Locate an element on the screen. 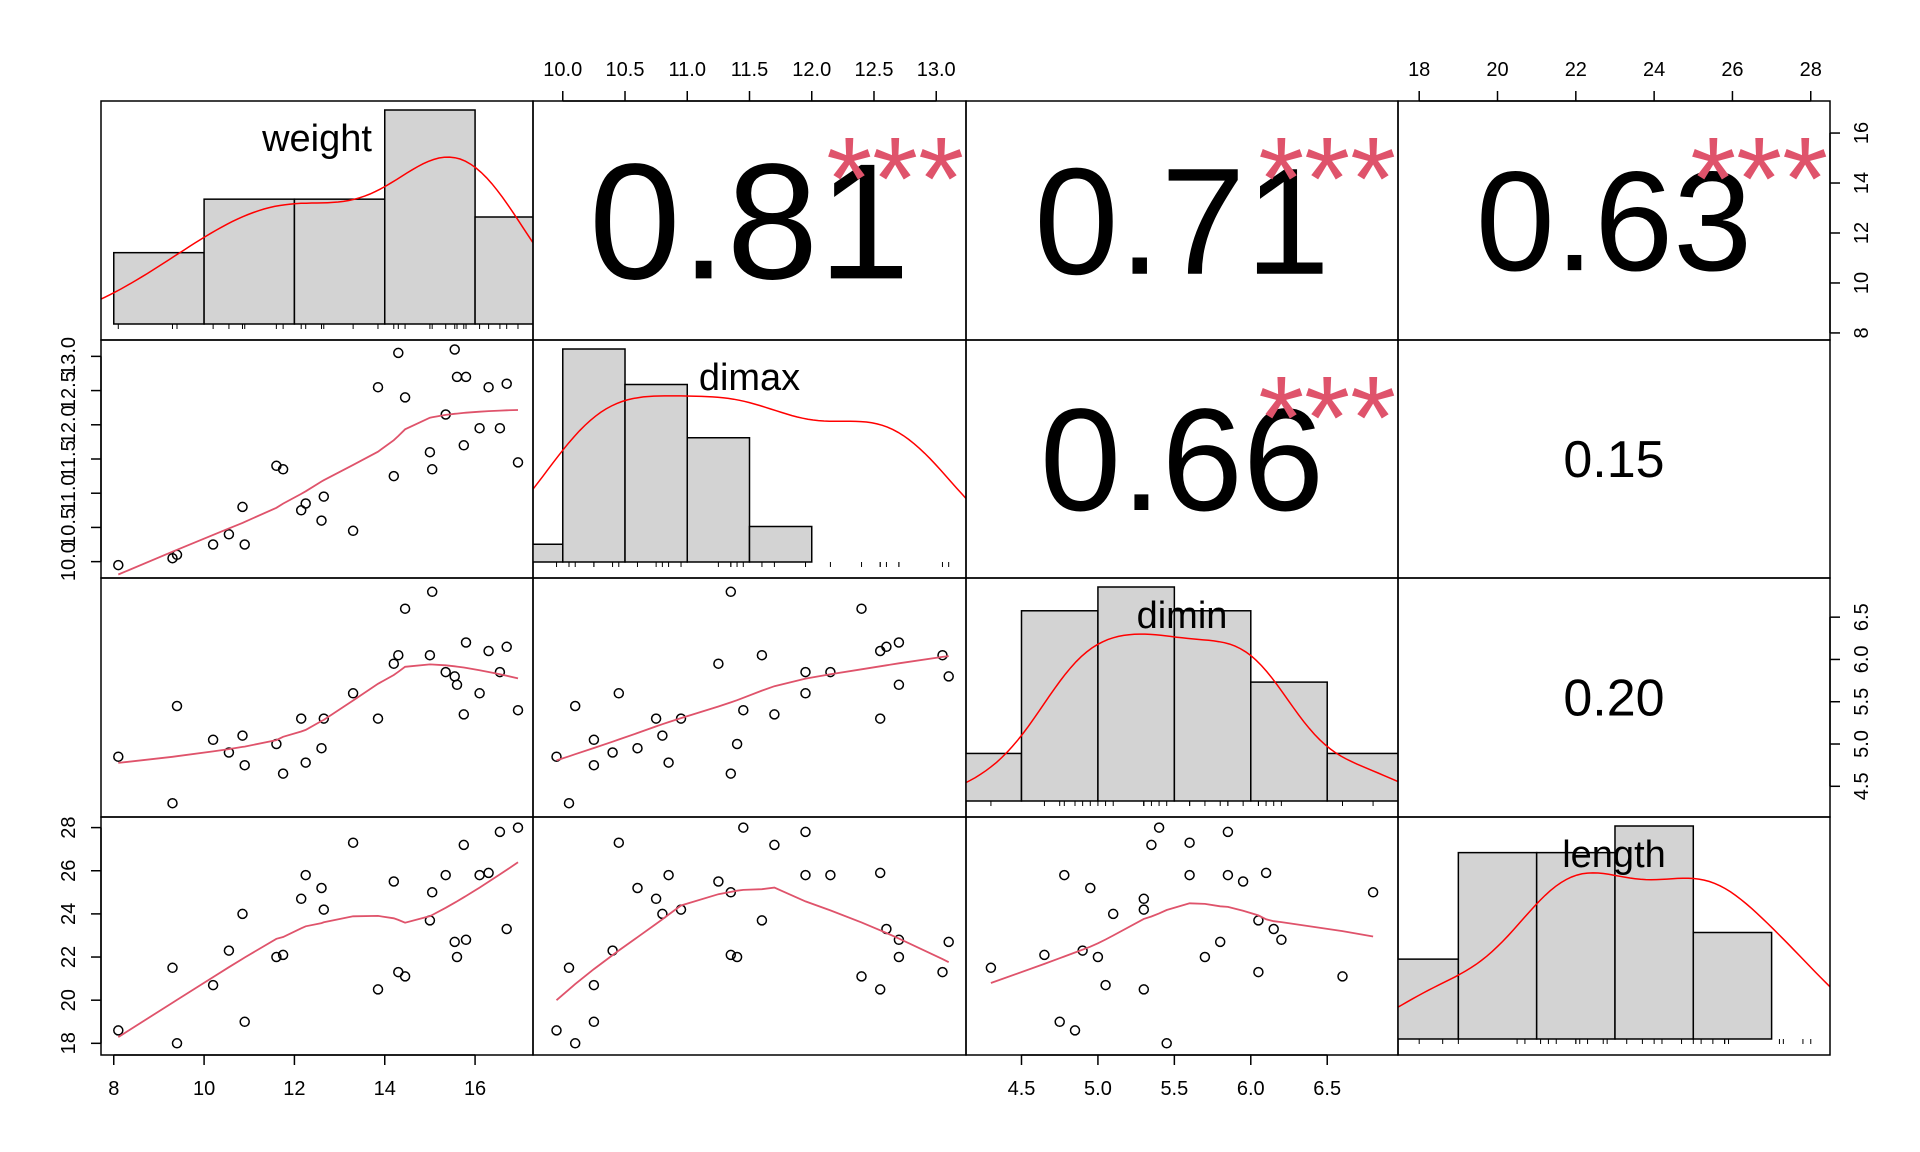 The image size is (1920, 1152). tick-label: 12 is located at coordinates (1862, 233).